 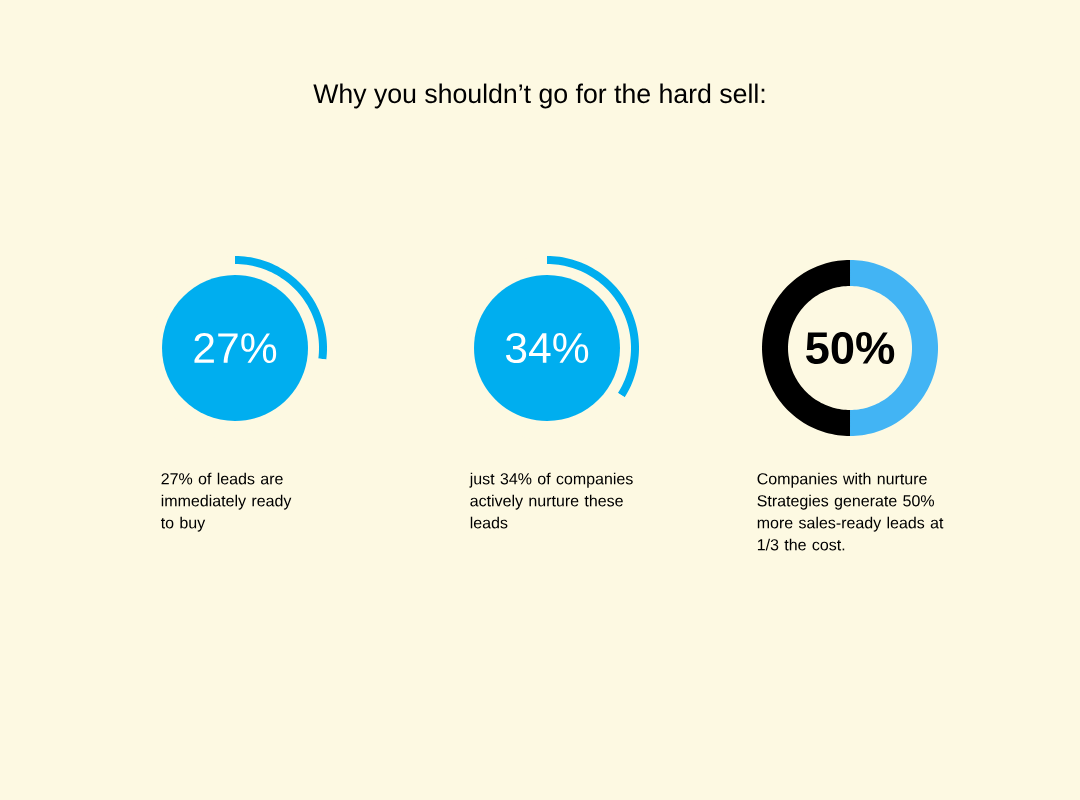 What do you see at coordinates (850, 511) in the screenshot?
I see `text: Companies with nurture Strategies generate 50% more sales-ready leads at 1/3 the cost.` at bounding box center [850, 511].